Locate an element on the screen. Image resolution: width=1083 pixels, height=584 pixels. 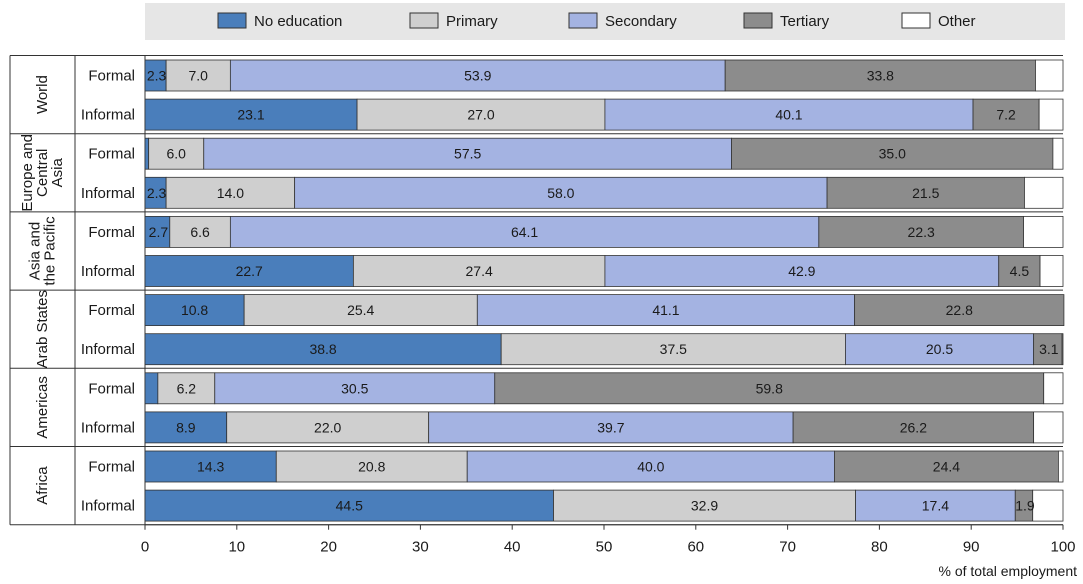
data-label: 1.9 is located at coordinates (1025, 506).